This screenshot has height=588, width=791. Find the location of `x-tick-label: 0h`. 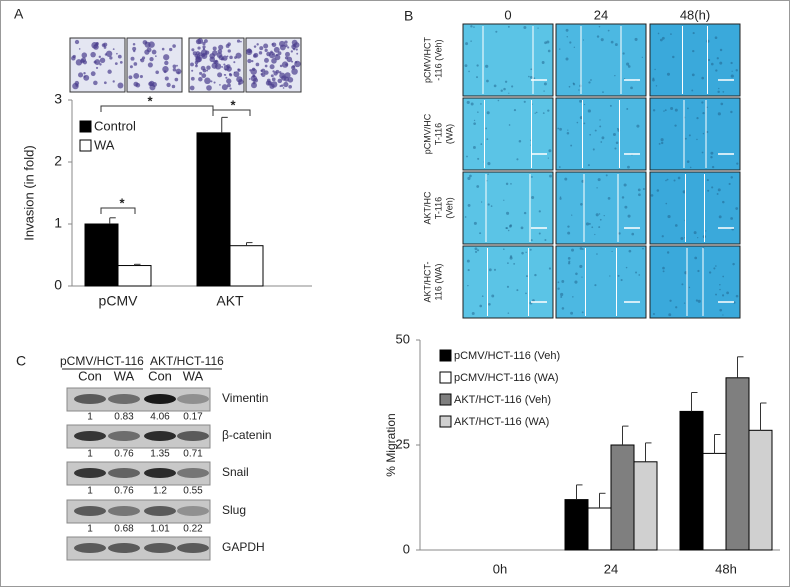

x-tick-label: 0h is located at coordinates (500, 568).